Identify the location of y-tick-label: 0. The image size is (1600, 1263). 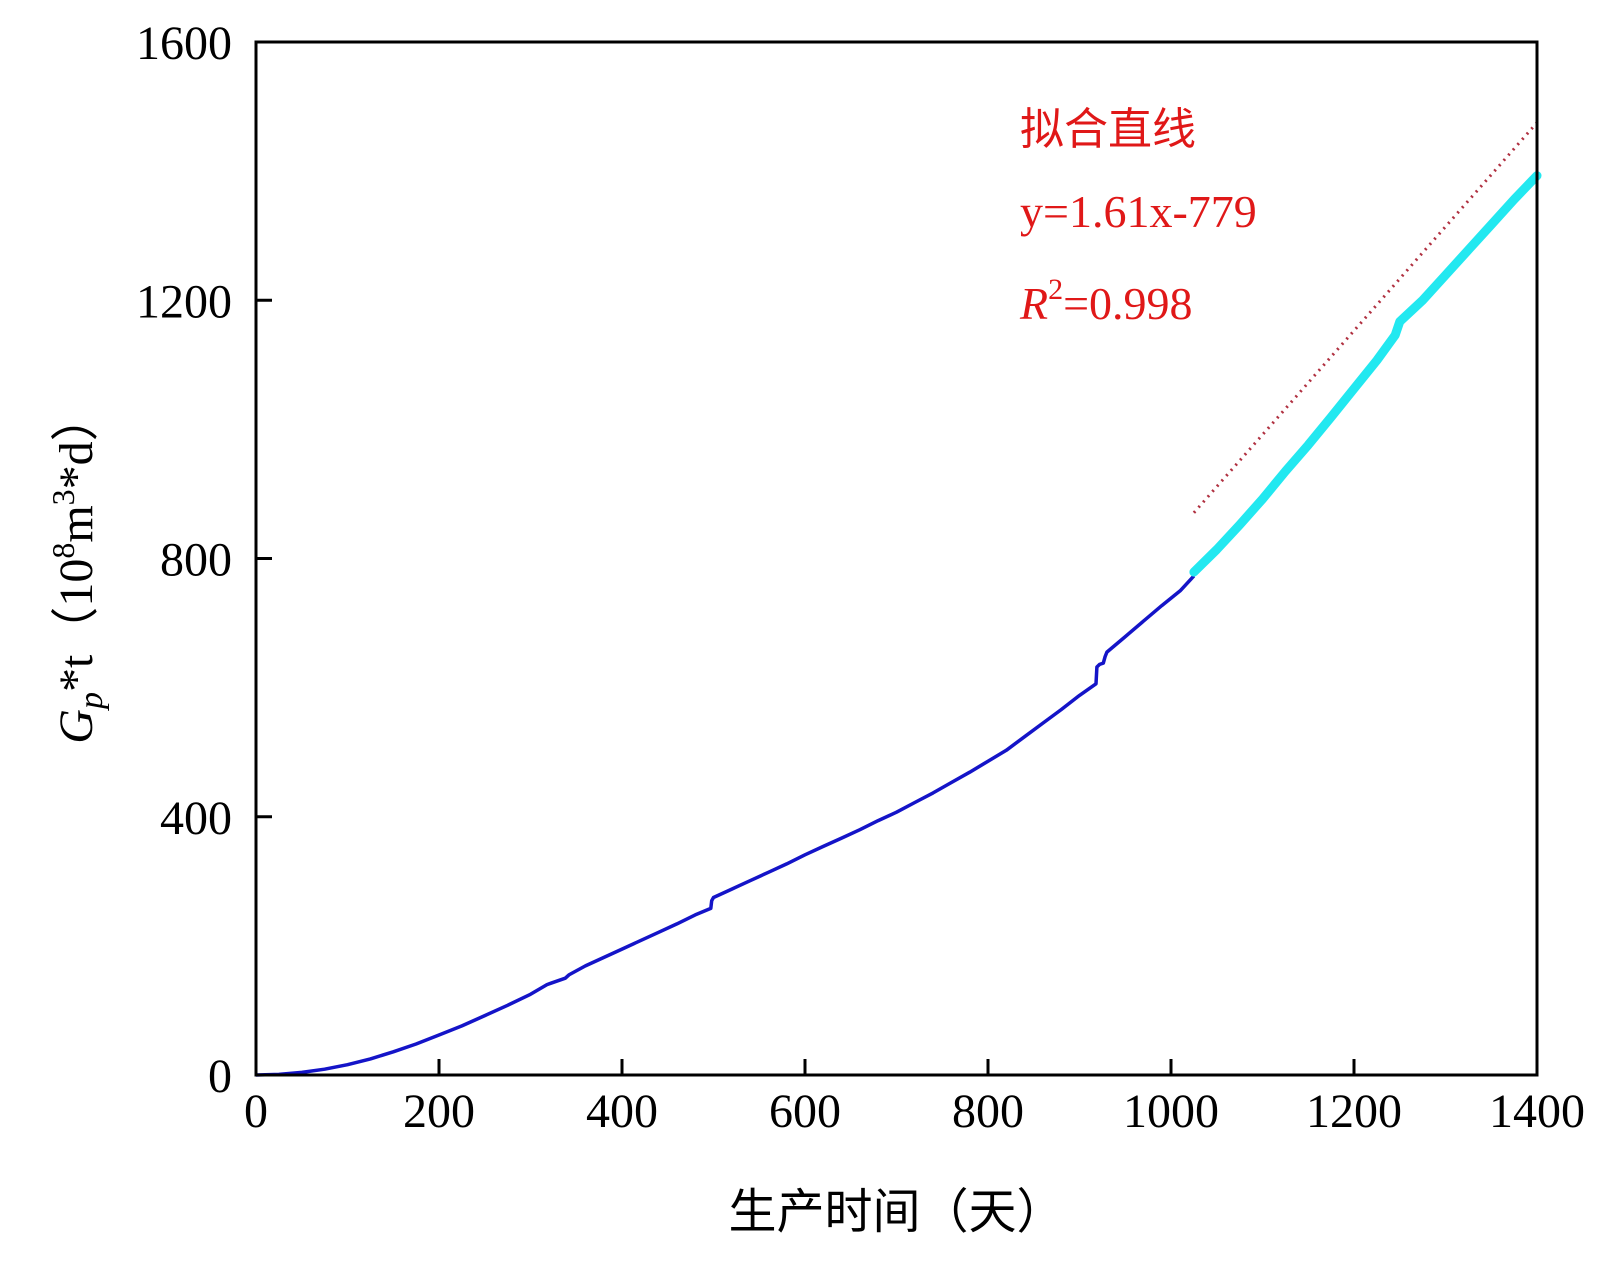
(220, 1076).